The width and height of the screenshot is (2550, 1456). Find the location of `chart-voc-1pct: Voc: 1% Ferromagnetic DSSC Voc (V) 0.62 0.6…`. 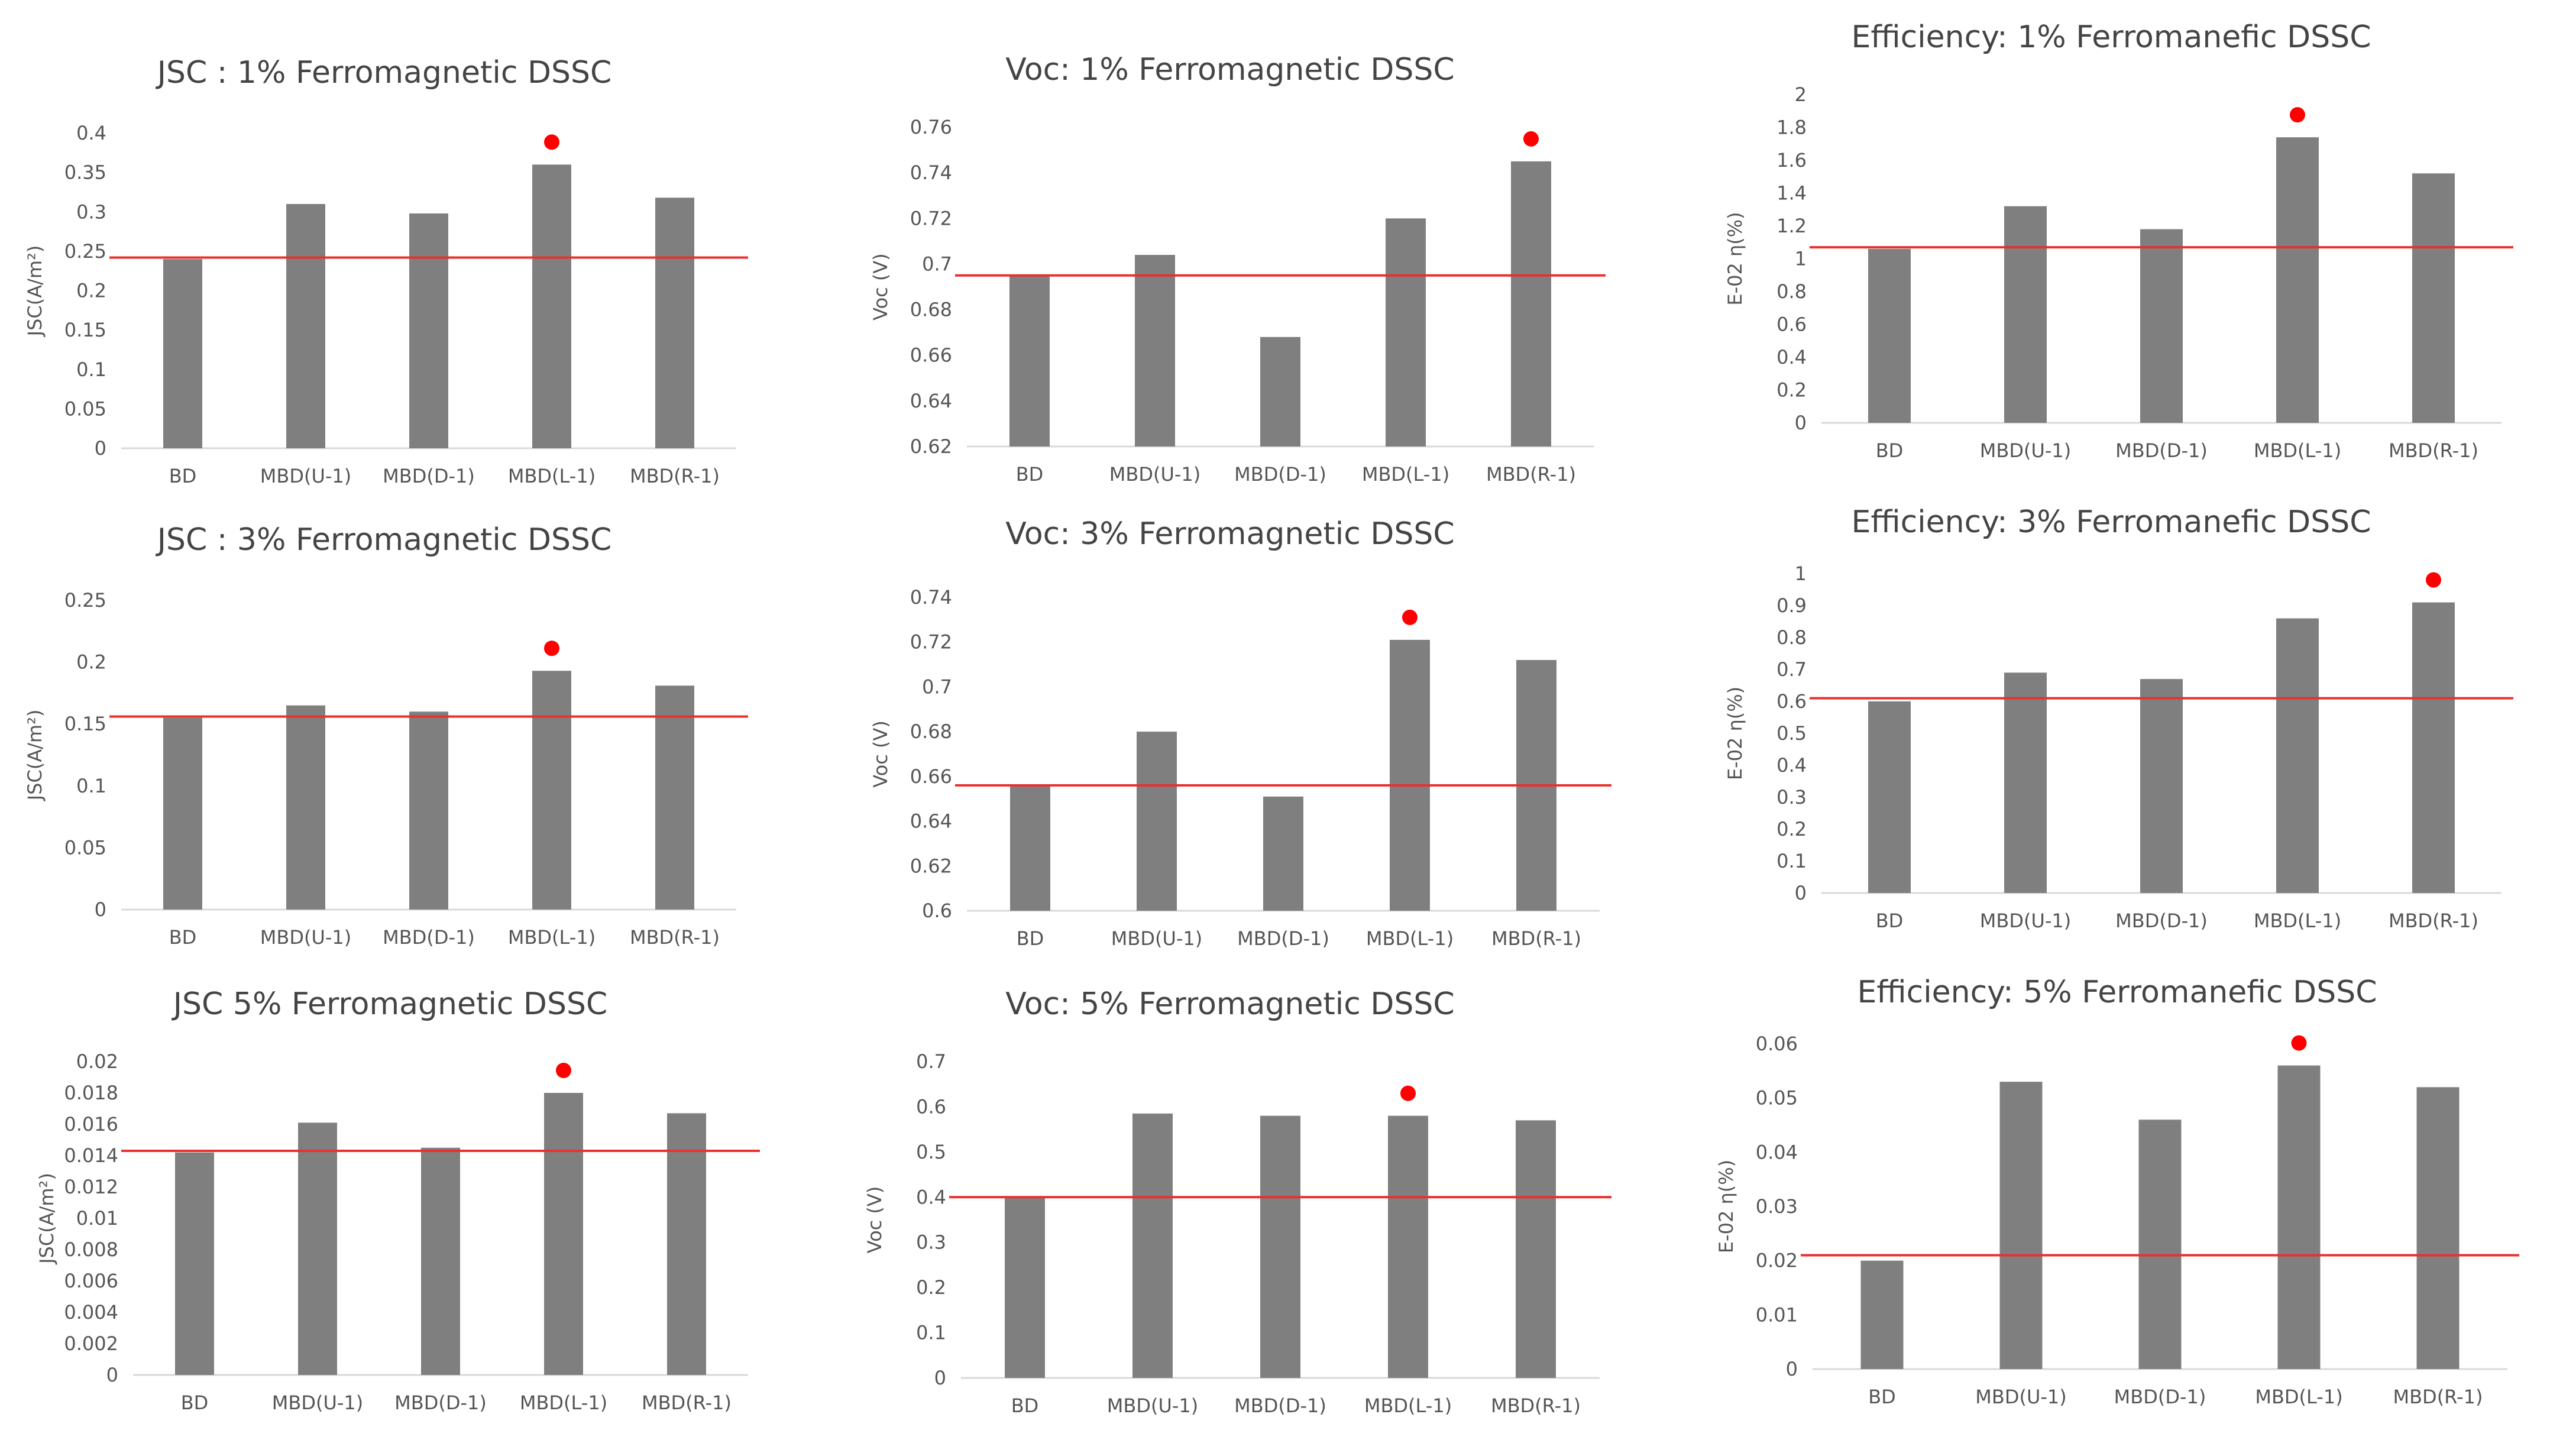

chart-voc-1pct: Voc: 1% Ferromagnetic DSSC Voc (V) 0.62 0.6… is located at coordinates (1254, 275).